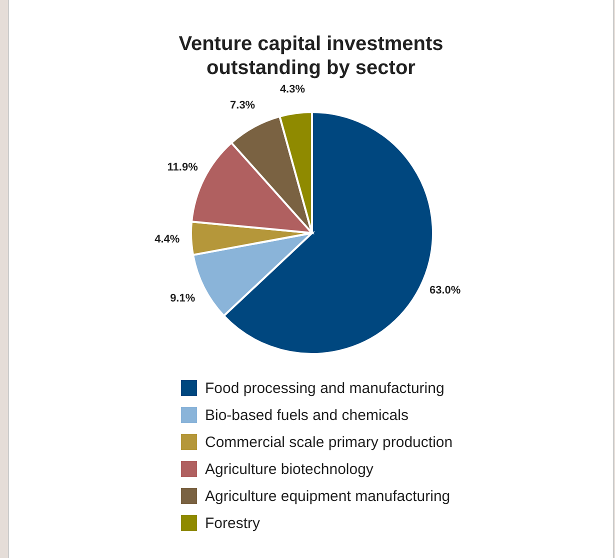  I want to click on chart-title: Venture capital investments outstanding by sector, so click(311, 56).